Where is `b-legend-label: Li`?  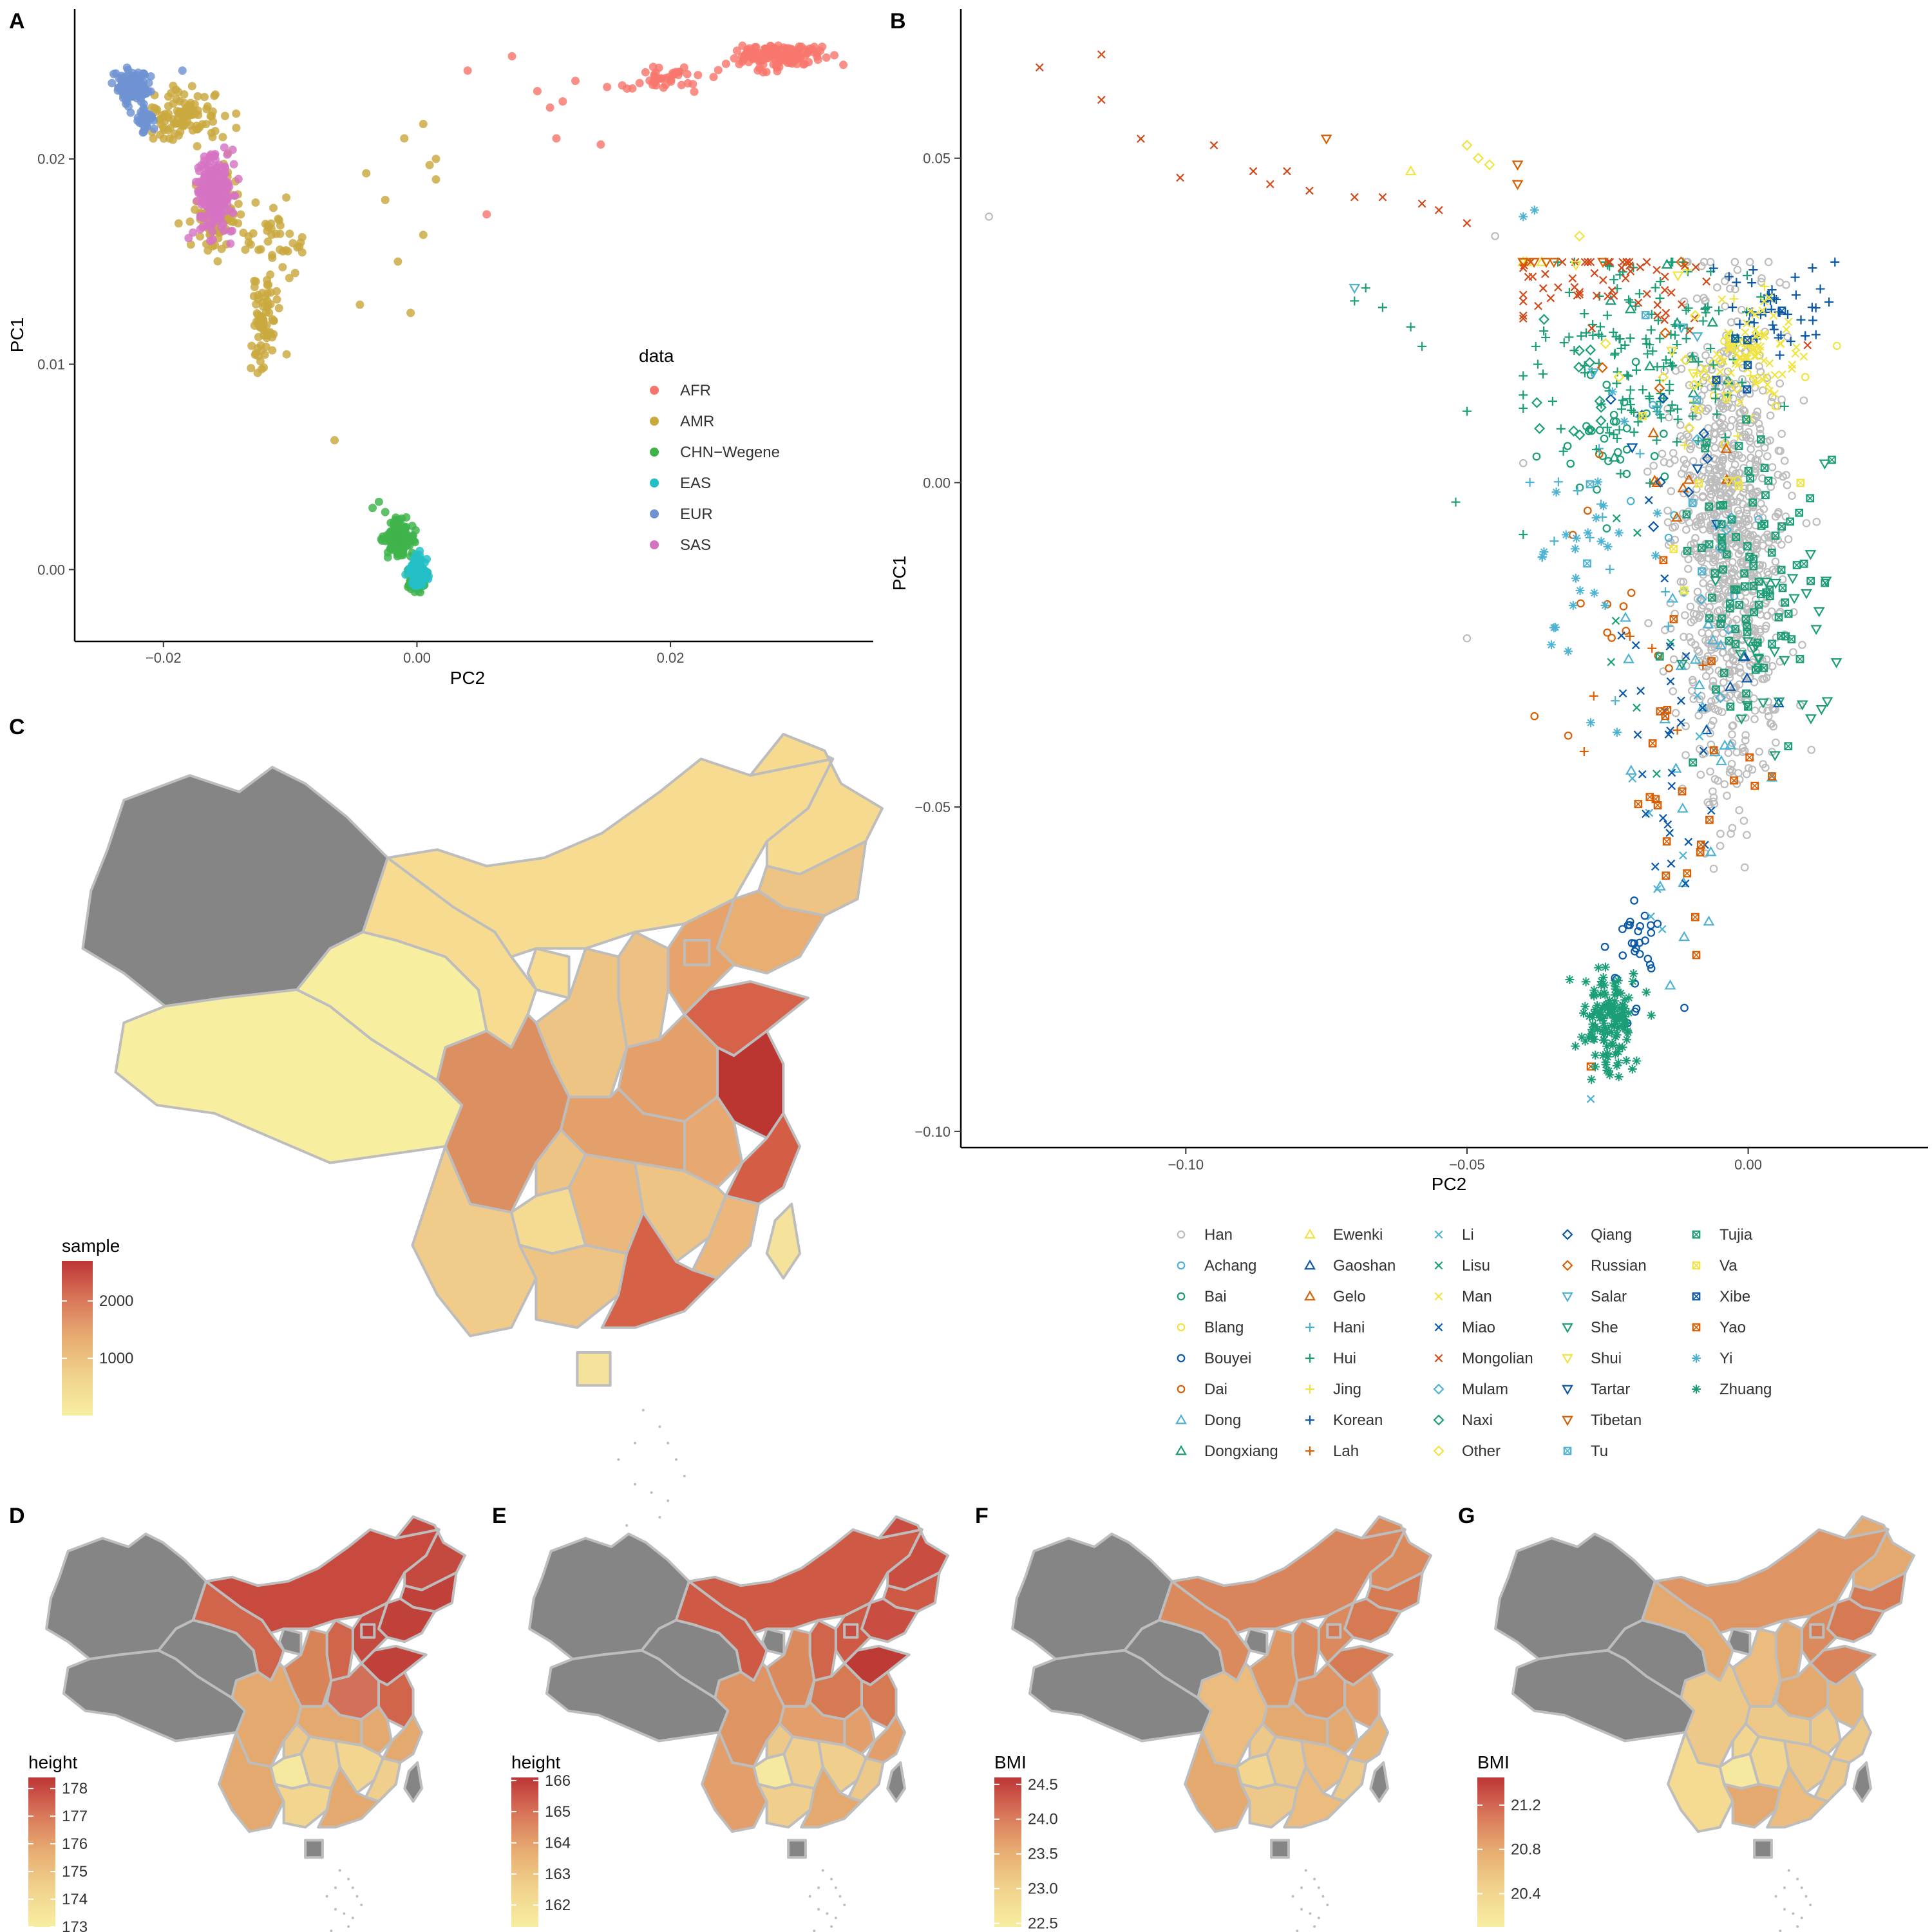 b-legend-label: Li is located at coordinates (1468, 1235).